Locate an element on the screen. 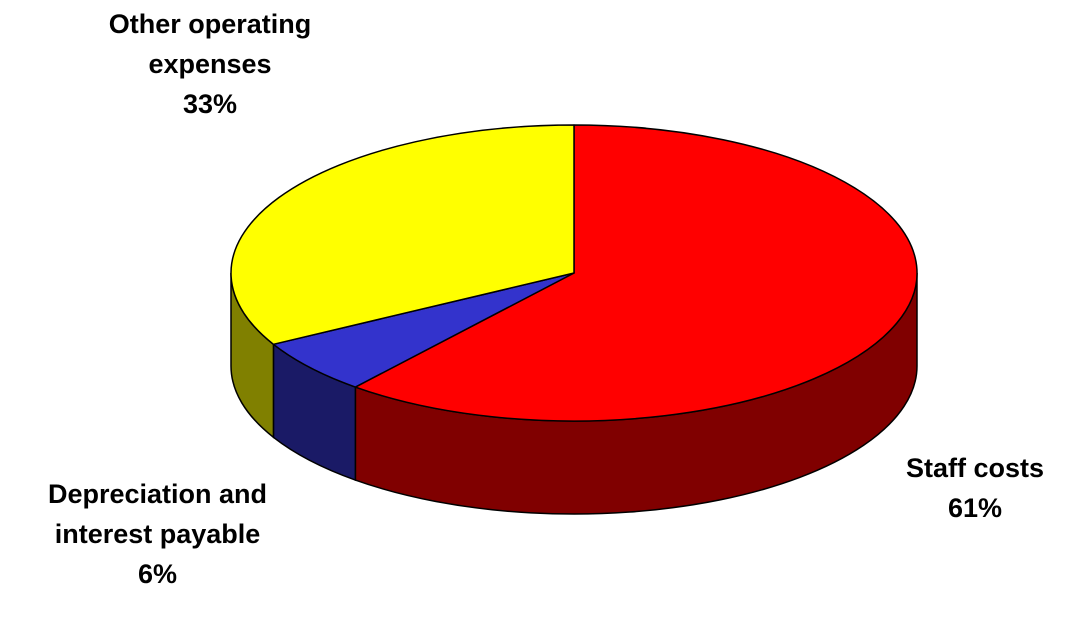 This screenshot has width=1077, height=617. slice-percent-label: 33% is located at coordinates (210, 104).